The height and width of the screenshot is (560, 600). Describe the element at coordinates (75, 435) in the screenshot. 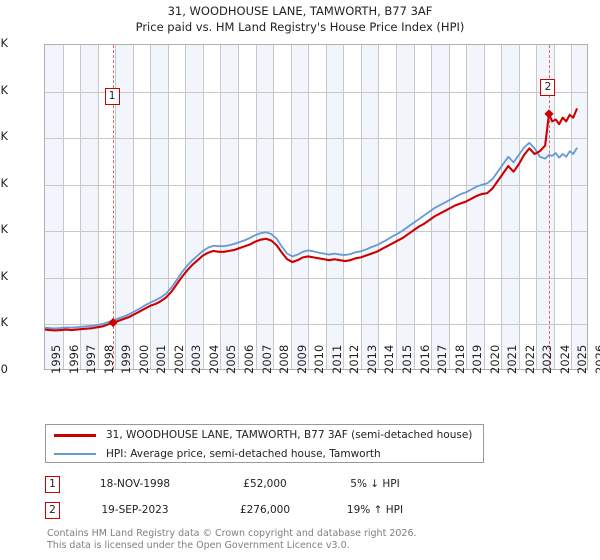

I see `legend-swatch-price-paid` at that location.